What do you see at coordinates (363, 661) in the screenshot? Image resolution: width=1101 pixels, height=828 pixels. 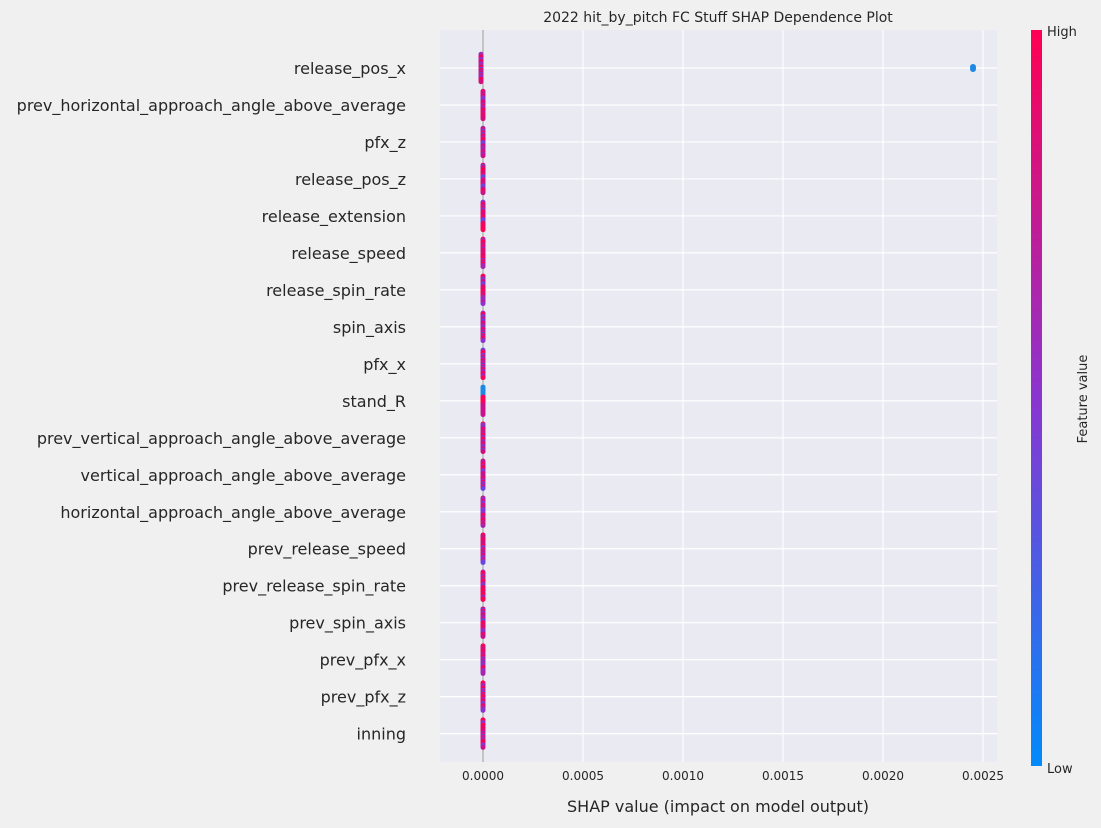 I see `feature-label: prev_pfx_x` at bounding box center [363, 661].